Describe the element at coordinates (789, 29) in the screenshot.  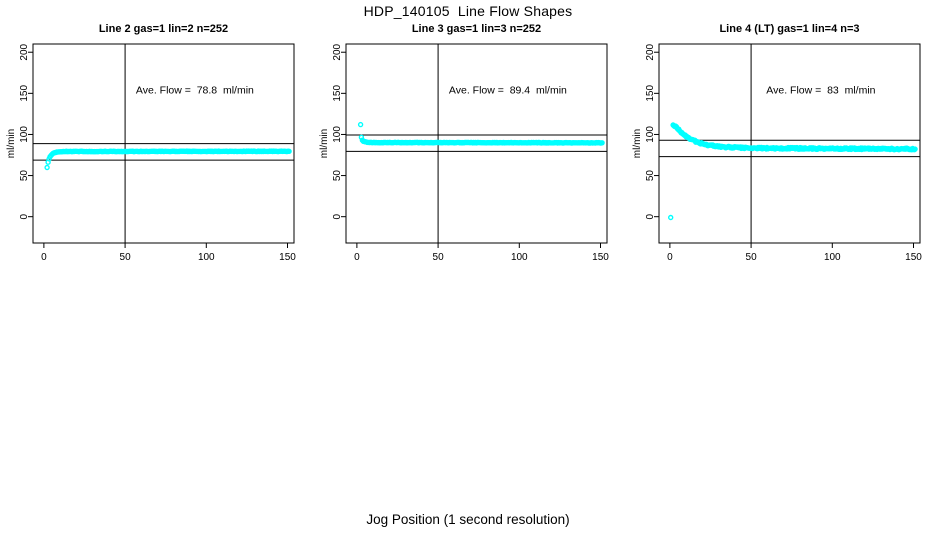
I see `panel-title: Line 4 (LT) gas=1 lin=4 n=3` at that location.